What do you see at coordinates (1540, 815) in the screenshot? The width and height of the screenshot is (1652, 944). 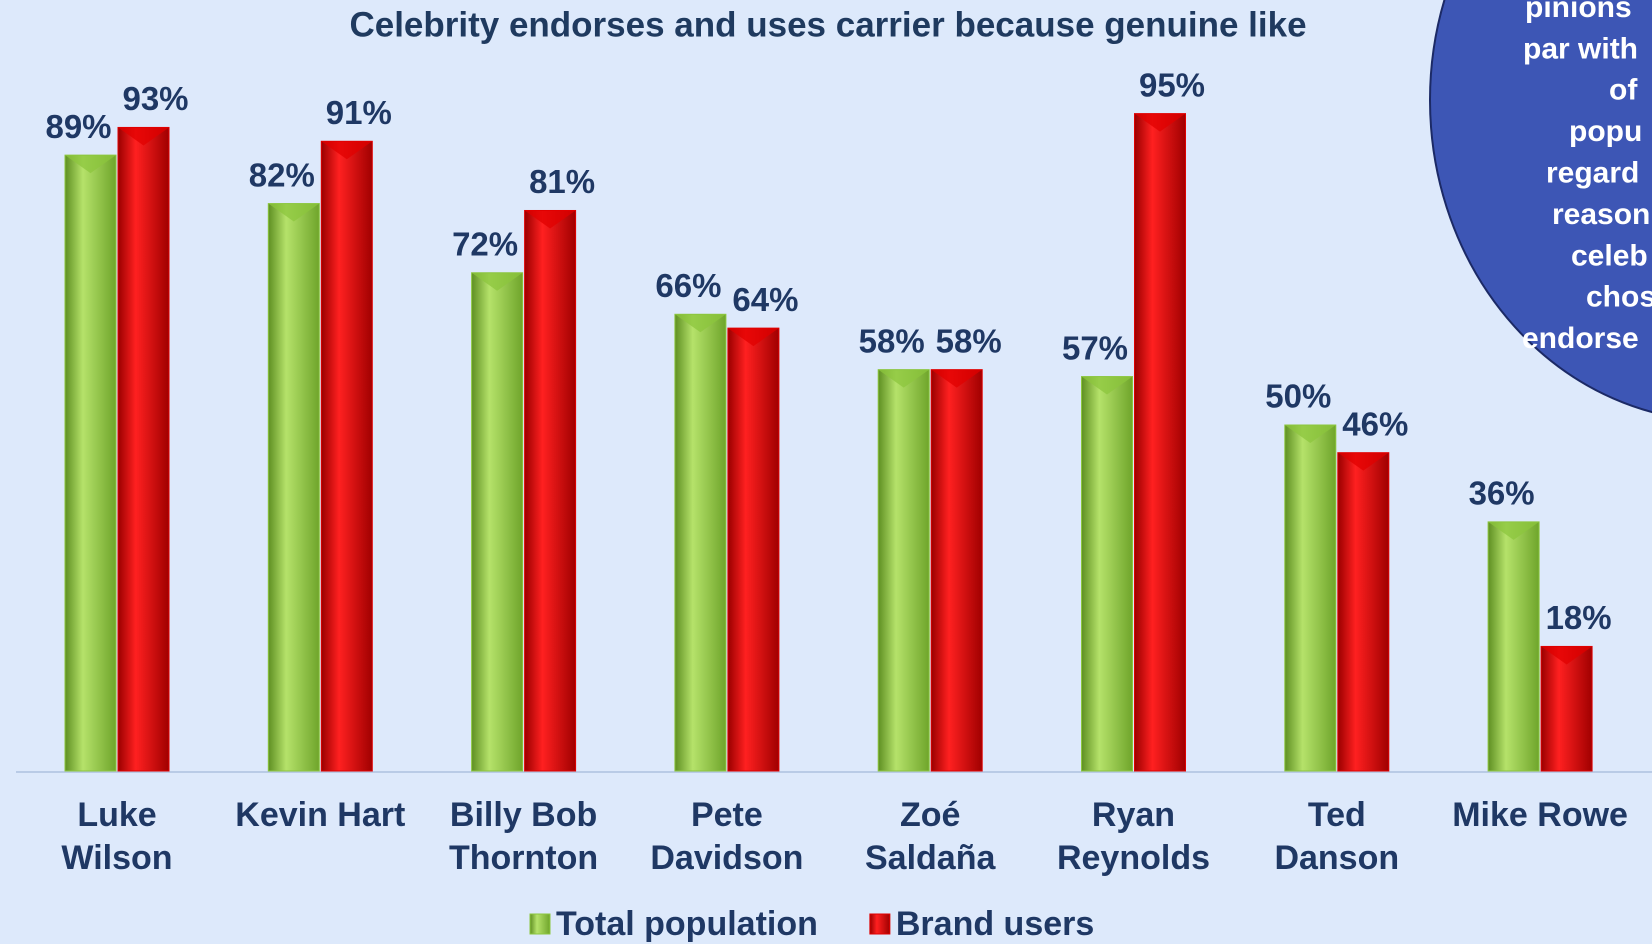 I see `x-tick-label: Mike Rowe` at bounding box center [1540, 815].